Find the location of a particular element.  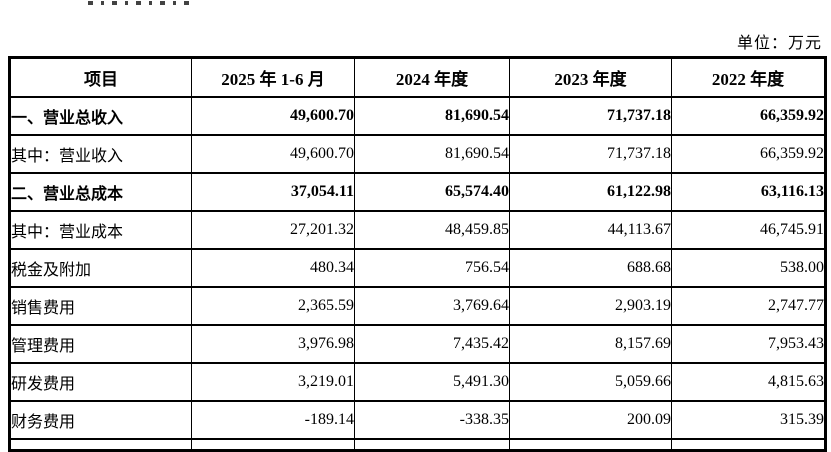

value-cell: 688.68 is located at coordinates (590, 268).